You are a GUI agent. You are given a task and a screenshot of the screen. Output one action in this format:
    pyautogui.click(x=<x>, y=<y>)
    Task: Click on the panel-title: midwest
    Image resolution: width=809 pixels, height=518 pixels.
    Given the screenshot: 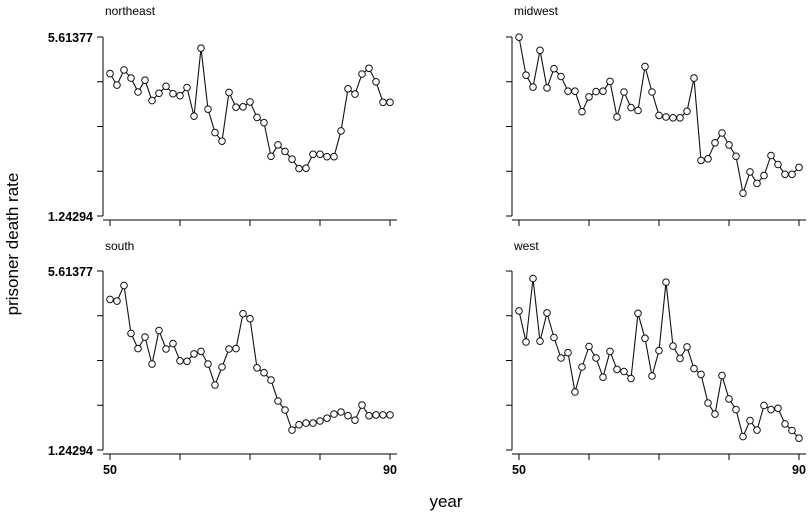 What is the action you would take?
    pyautogui.click(x=536, y=11)
    